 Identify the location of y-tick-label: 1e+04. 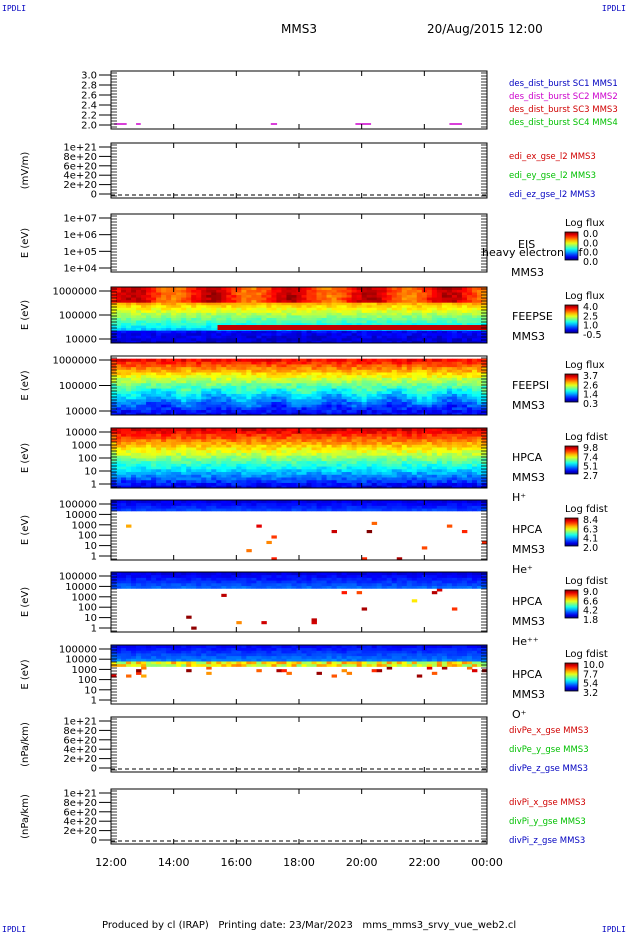
(80, 269).